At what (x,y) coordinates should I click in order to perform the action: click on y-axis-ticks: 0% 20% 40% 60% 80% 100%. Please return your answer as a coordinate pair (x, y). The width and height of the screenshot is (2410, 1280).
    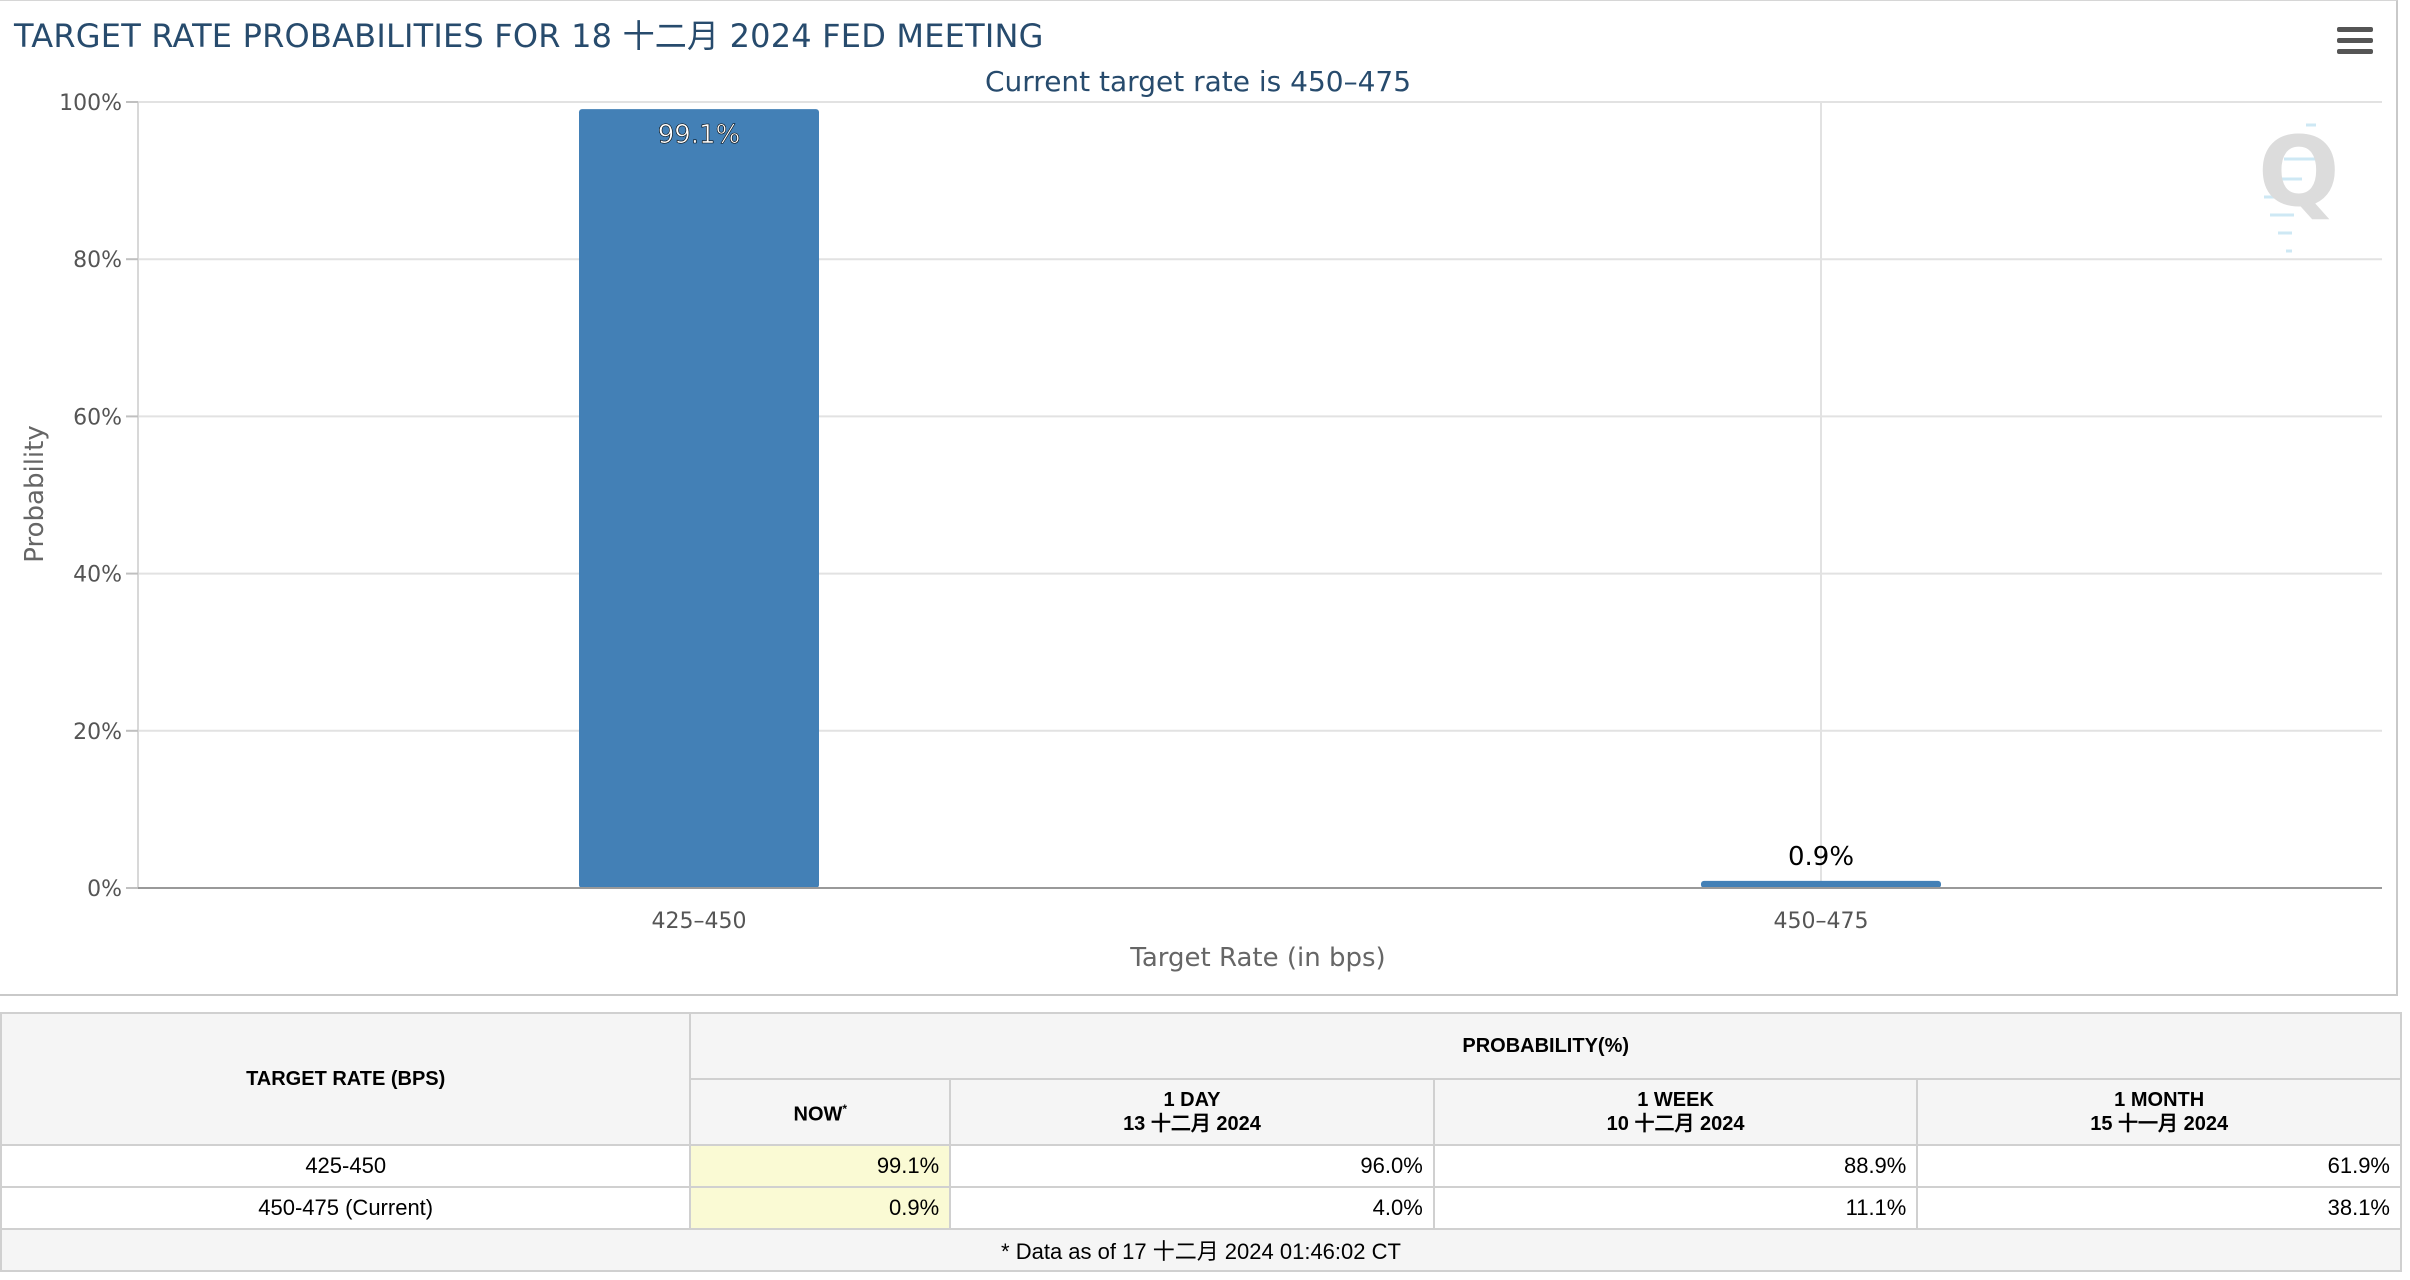
    Looking at the image, I should click on (98, 496).